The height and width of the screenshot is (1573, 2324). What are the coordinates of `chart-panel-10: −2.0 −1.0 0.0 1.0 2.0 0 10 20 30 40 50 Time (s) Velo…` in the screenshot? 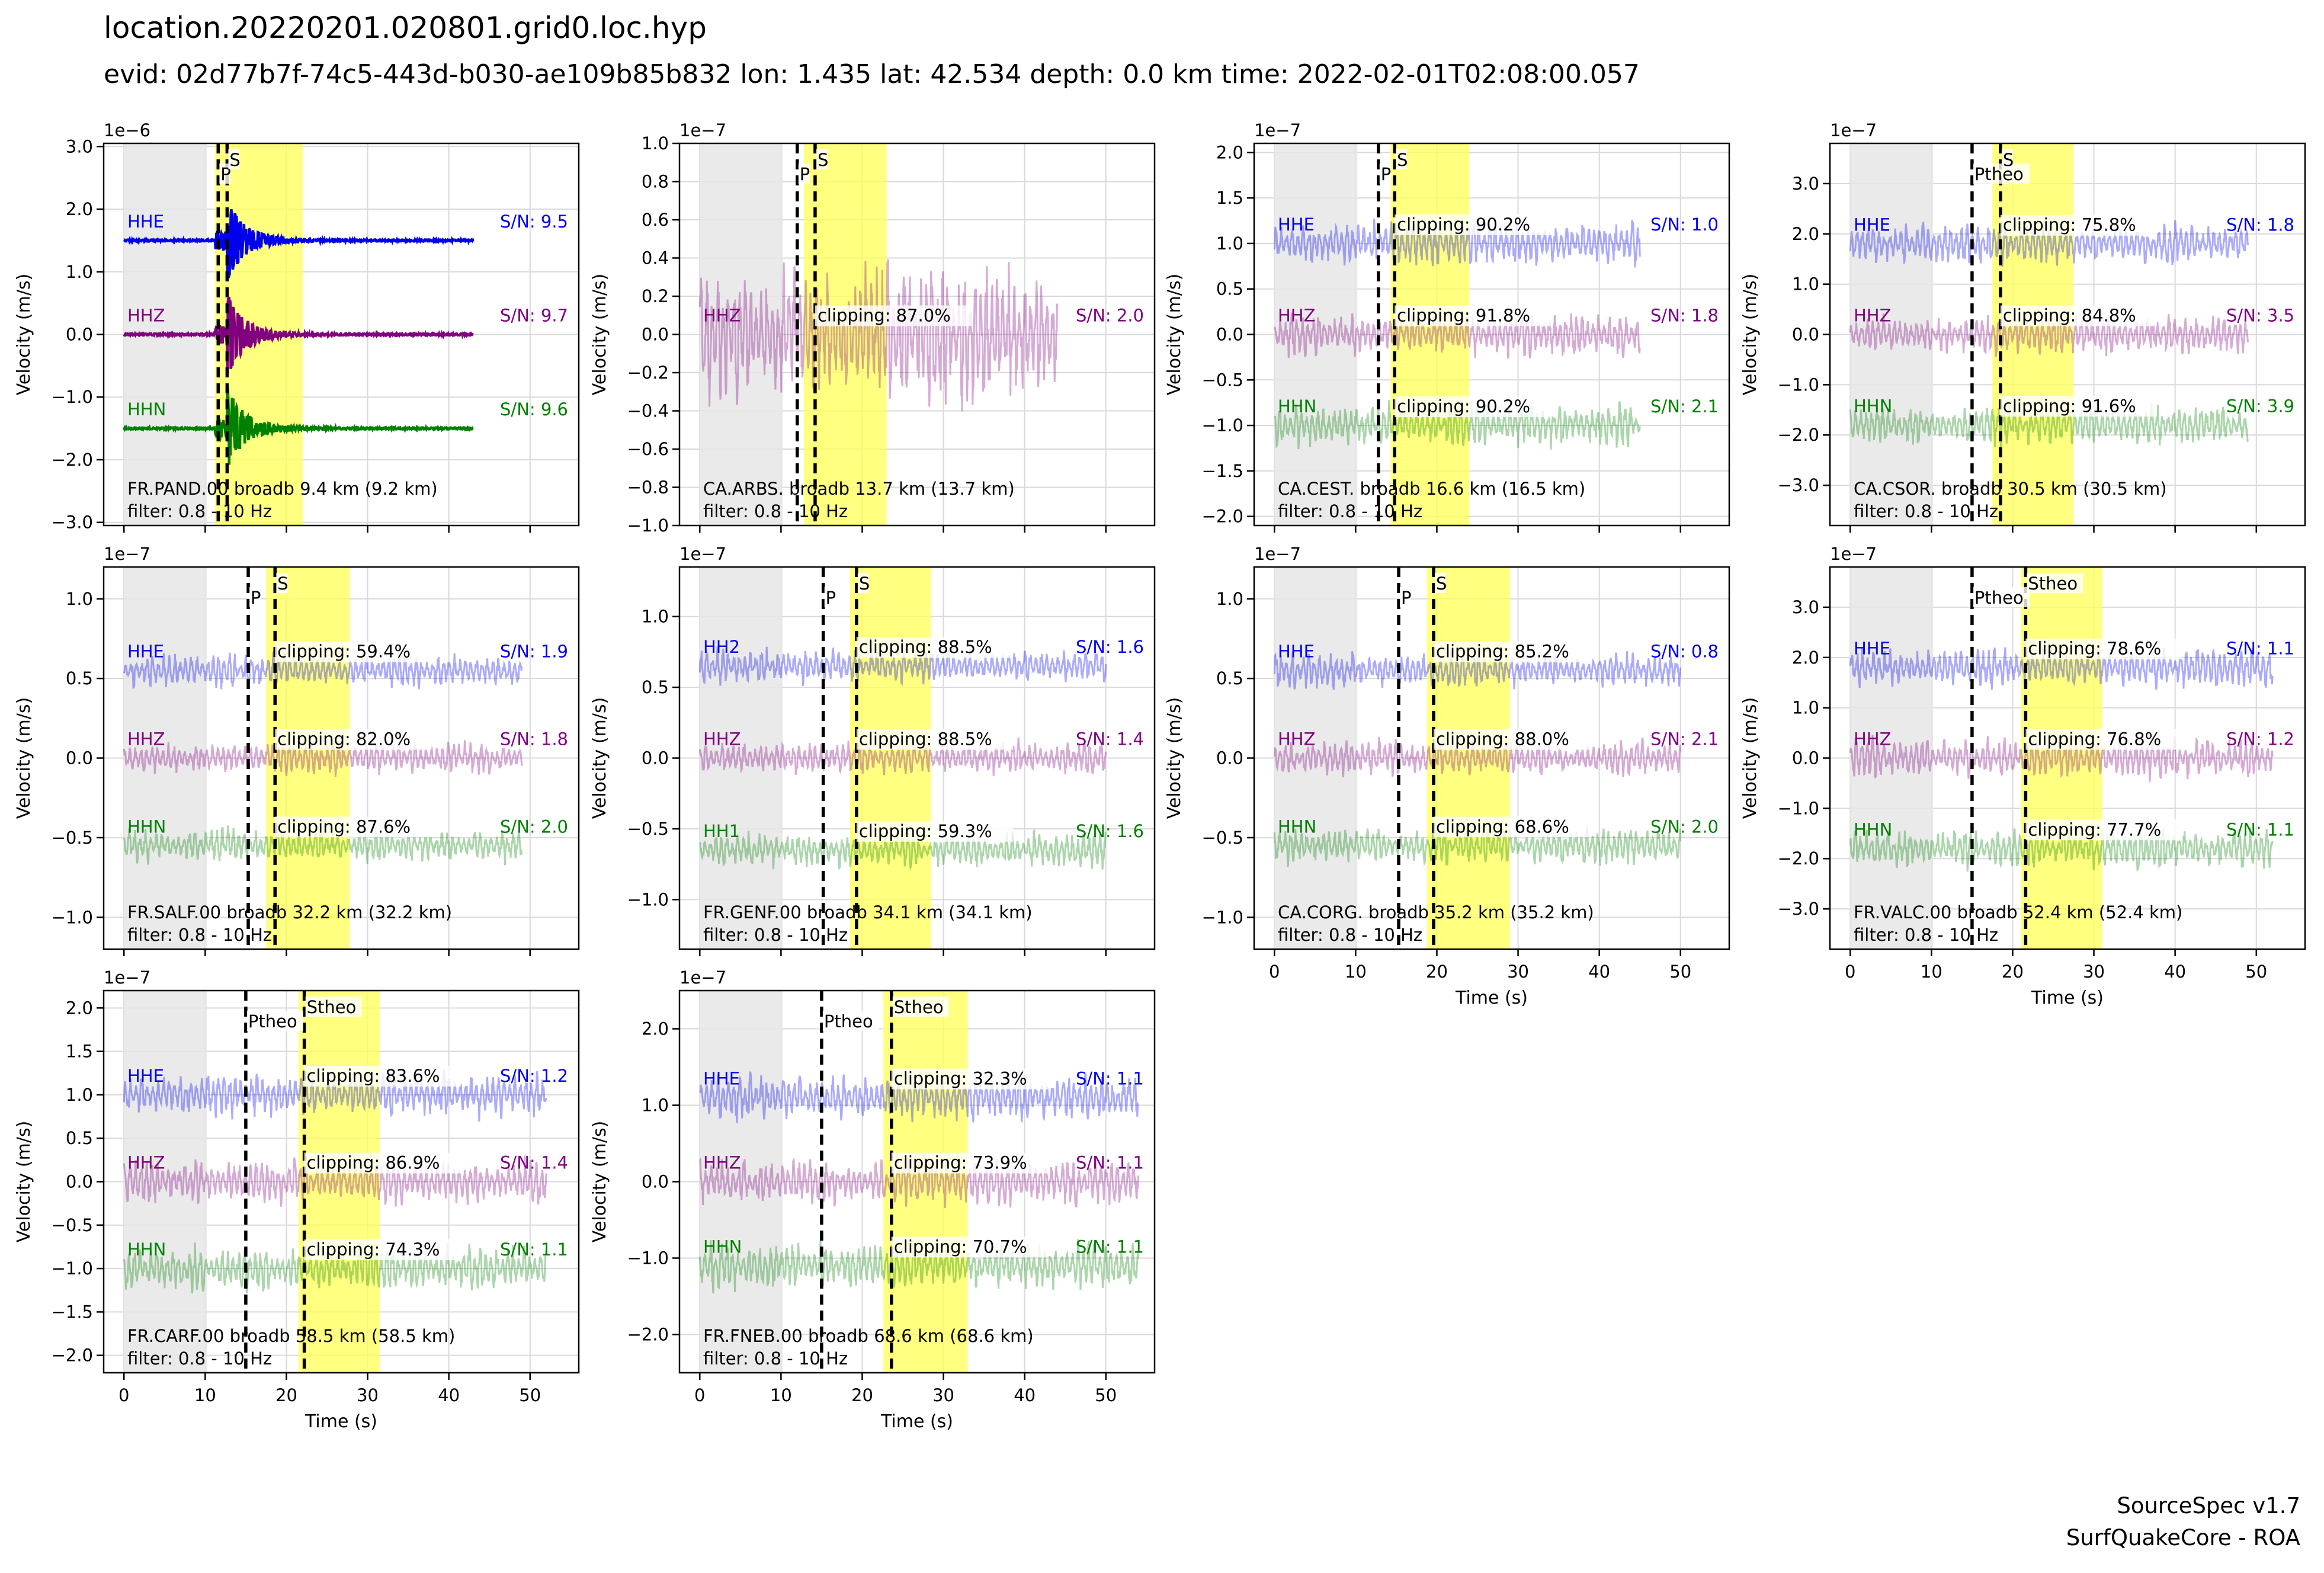 It's located at (872, 1200).